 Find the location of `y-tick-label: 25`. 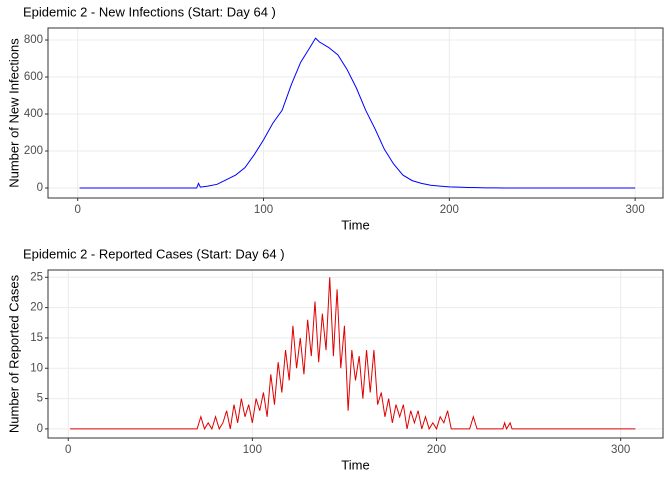

y-tick-label: 25 is located at coordinates (36, 277).